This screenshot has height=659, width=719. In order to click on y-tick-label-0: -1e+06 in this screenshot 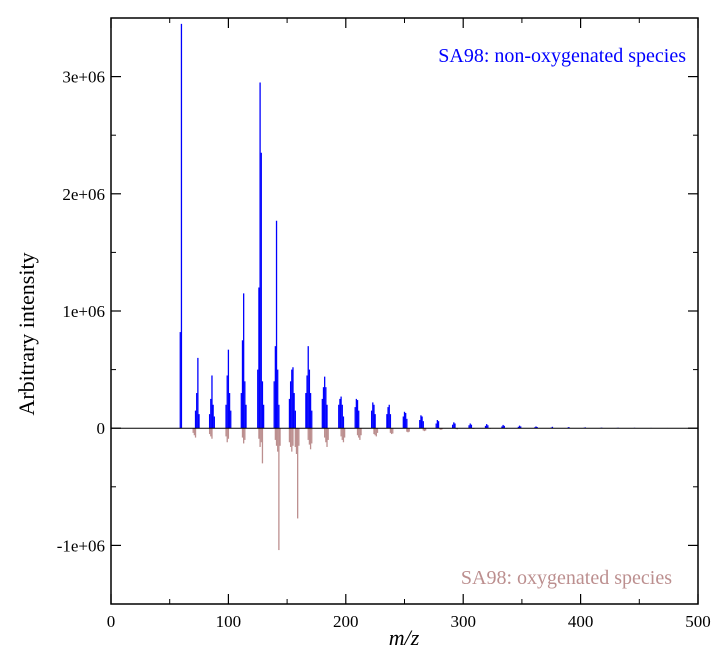, I will do `click(81, 545)`.